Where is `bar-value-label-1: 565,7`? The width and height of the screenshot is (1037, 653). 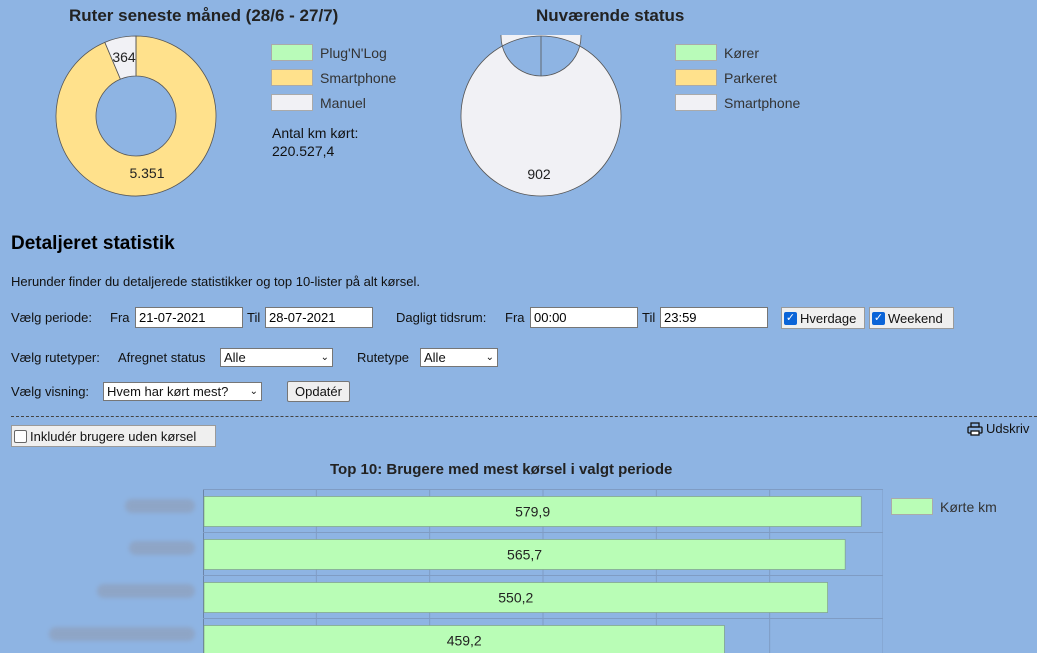 bar-value-label-1: 565,7 is located at coordinates (524, 555).